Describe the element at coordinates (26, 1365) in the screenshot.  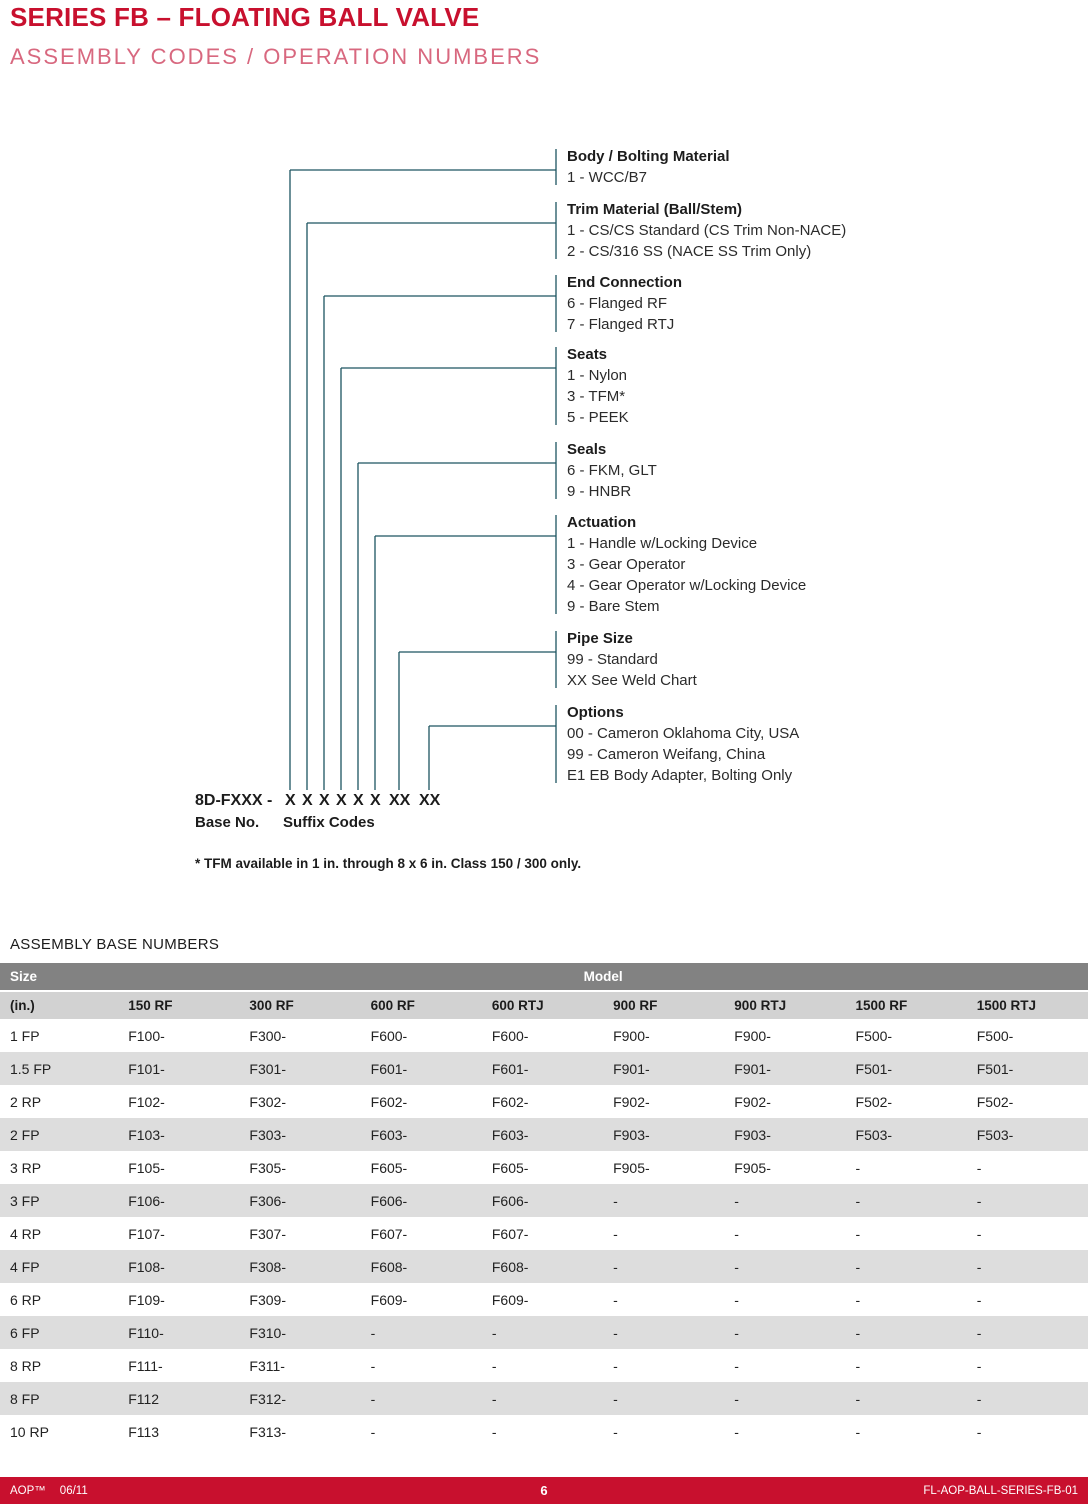
I see `size-cell: 8 RP` at that location.